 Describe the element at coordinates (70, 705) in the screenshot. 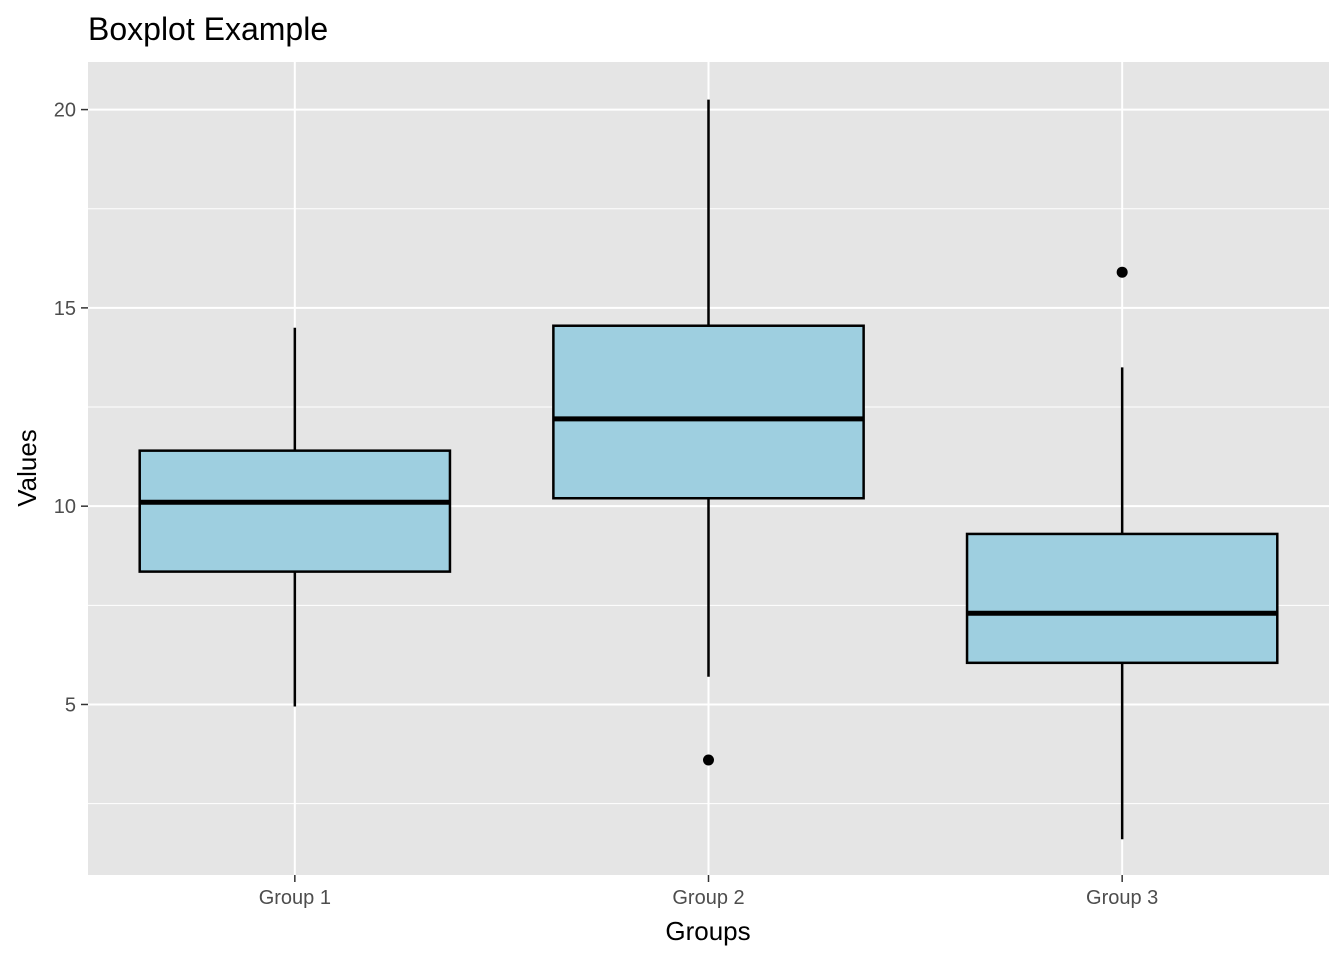

I see `y-tick-label: 5` at that location.